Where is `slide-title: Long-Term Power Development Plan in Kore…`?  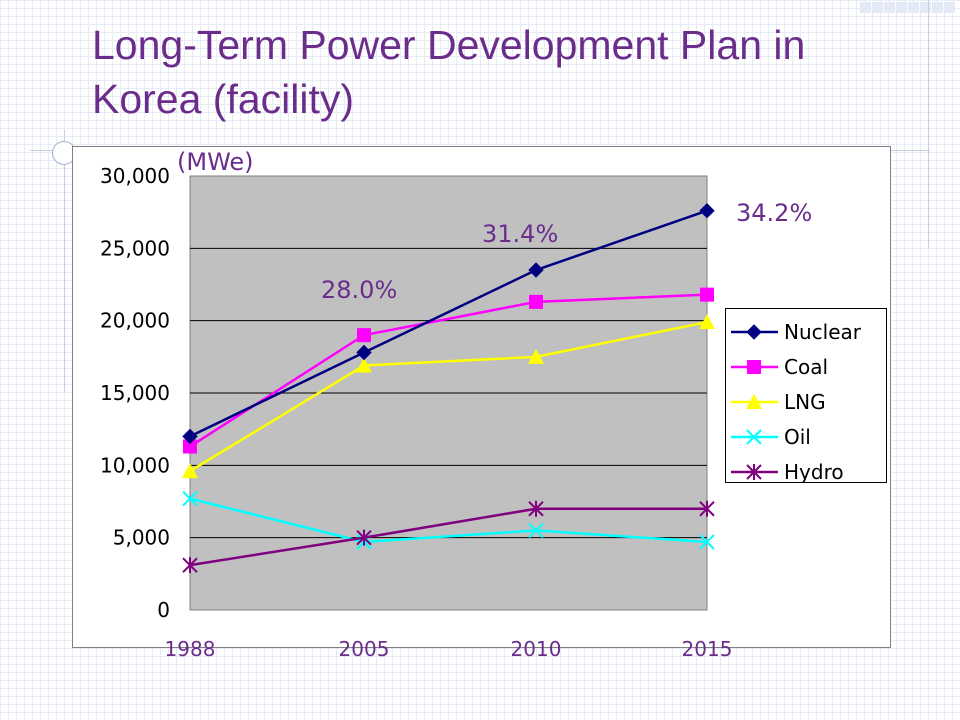
slide-title: Long-Term Power Development Plan in Kore… is located at coordinates (449, 72).